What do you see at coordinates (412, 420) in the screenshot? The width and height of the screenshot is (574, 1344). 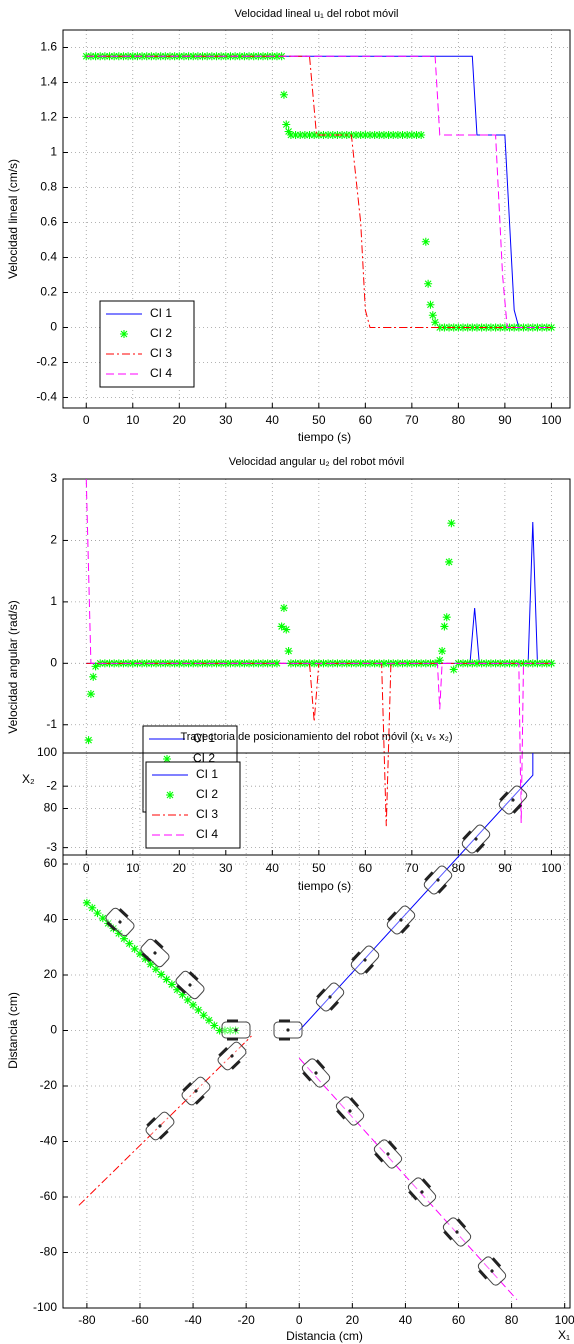 I see `x-tick-label: 70` at bounding box center [412, 420].